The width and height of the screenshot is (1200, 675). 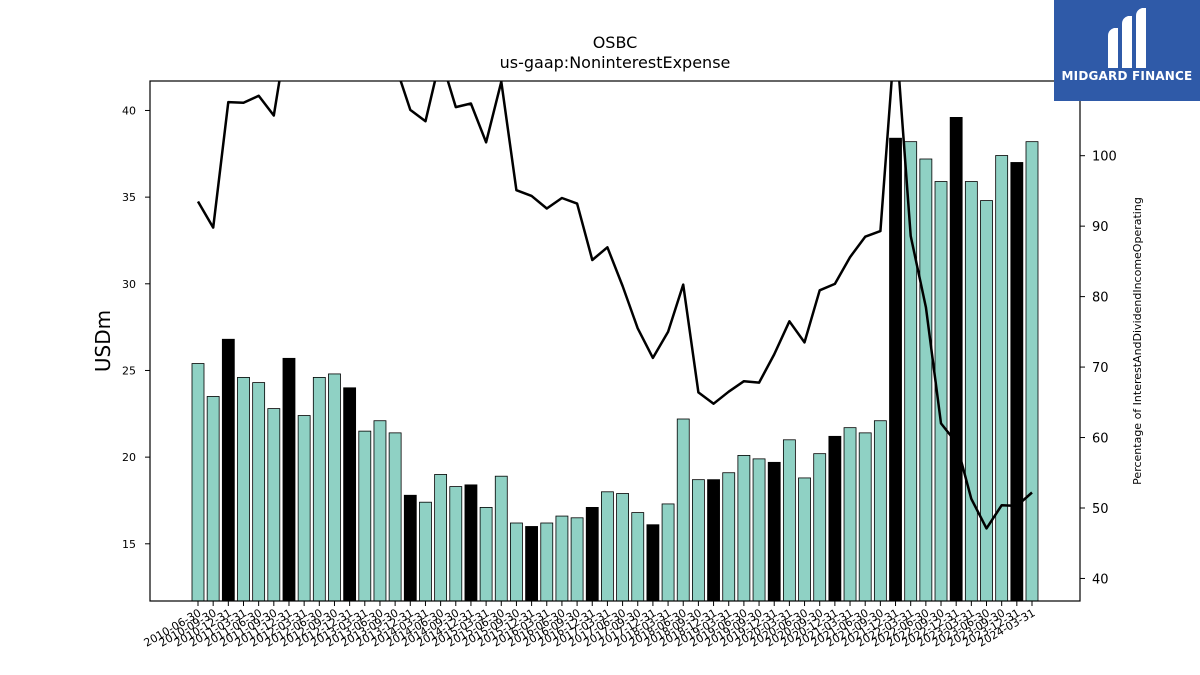 I want to click on y2-tick-label: 100, so click(x=1104, y=157).